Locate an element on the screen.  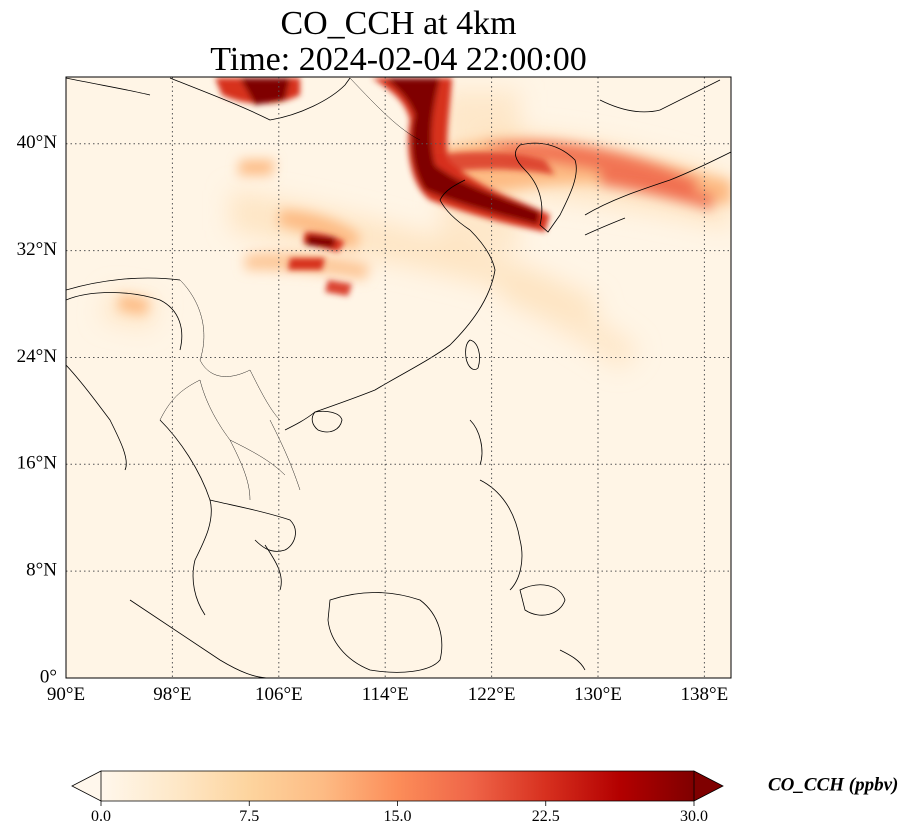
map-subtitle-time: Time: 2024-02-04 22:00:00 is located at coordinates (398, 59).